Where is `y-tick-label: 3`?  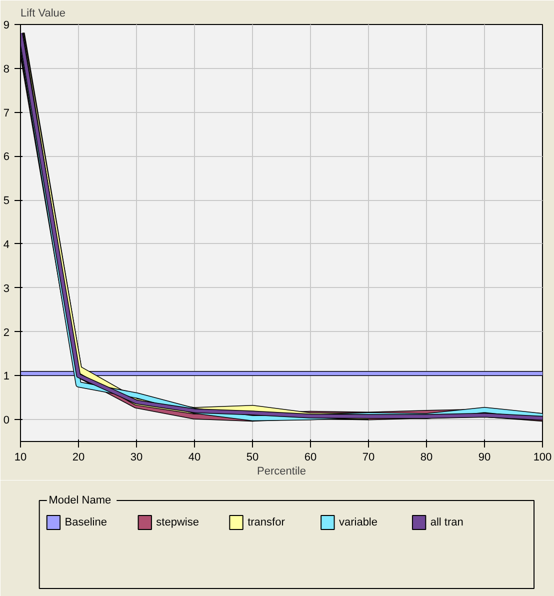 y-tick-label: 3 is located at coordinates (6, 288).